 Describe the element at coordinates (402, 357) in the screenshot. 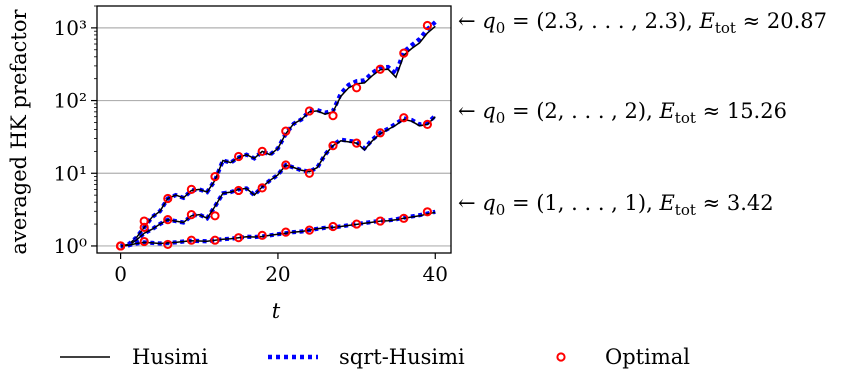

I see `legend-sqrt-husimi-label: sqrt-Husimi` at that location.